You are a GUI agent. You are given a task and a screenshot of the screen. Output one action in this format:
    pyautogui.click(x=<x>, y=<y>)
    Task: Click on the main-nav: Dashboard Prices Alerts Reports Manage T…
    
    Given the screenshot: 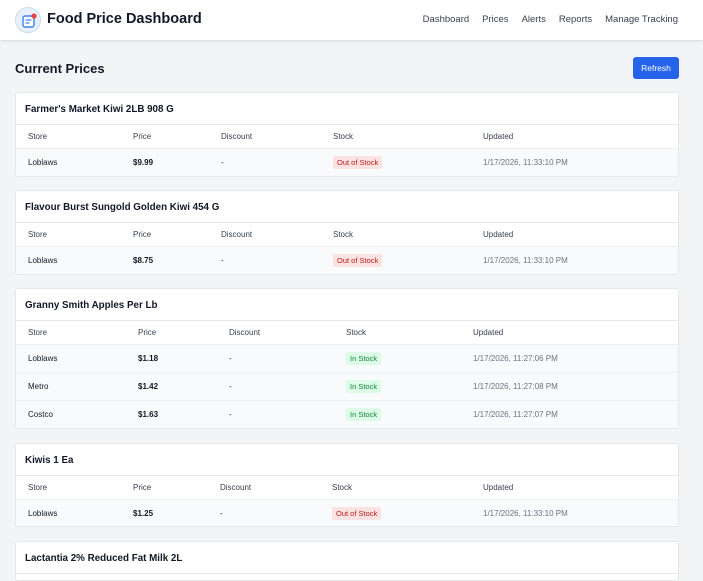 What is the action you would take?
    pyautogui.click(x=550, y=19)
    